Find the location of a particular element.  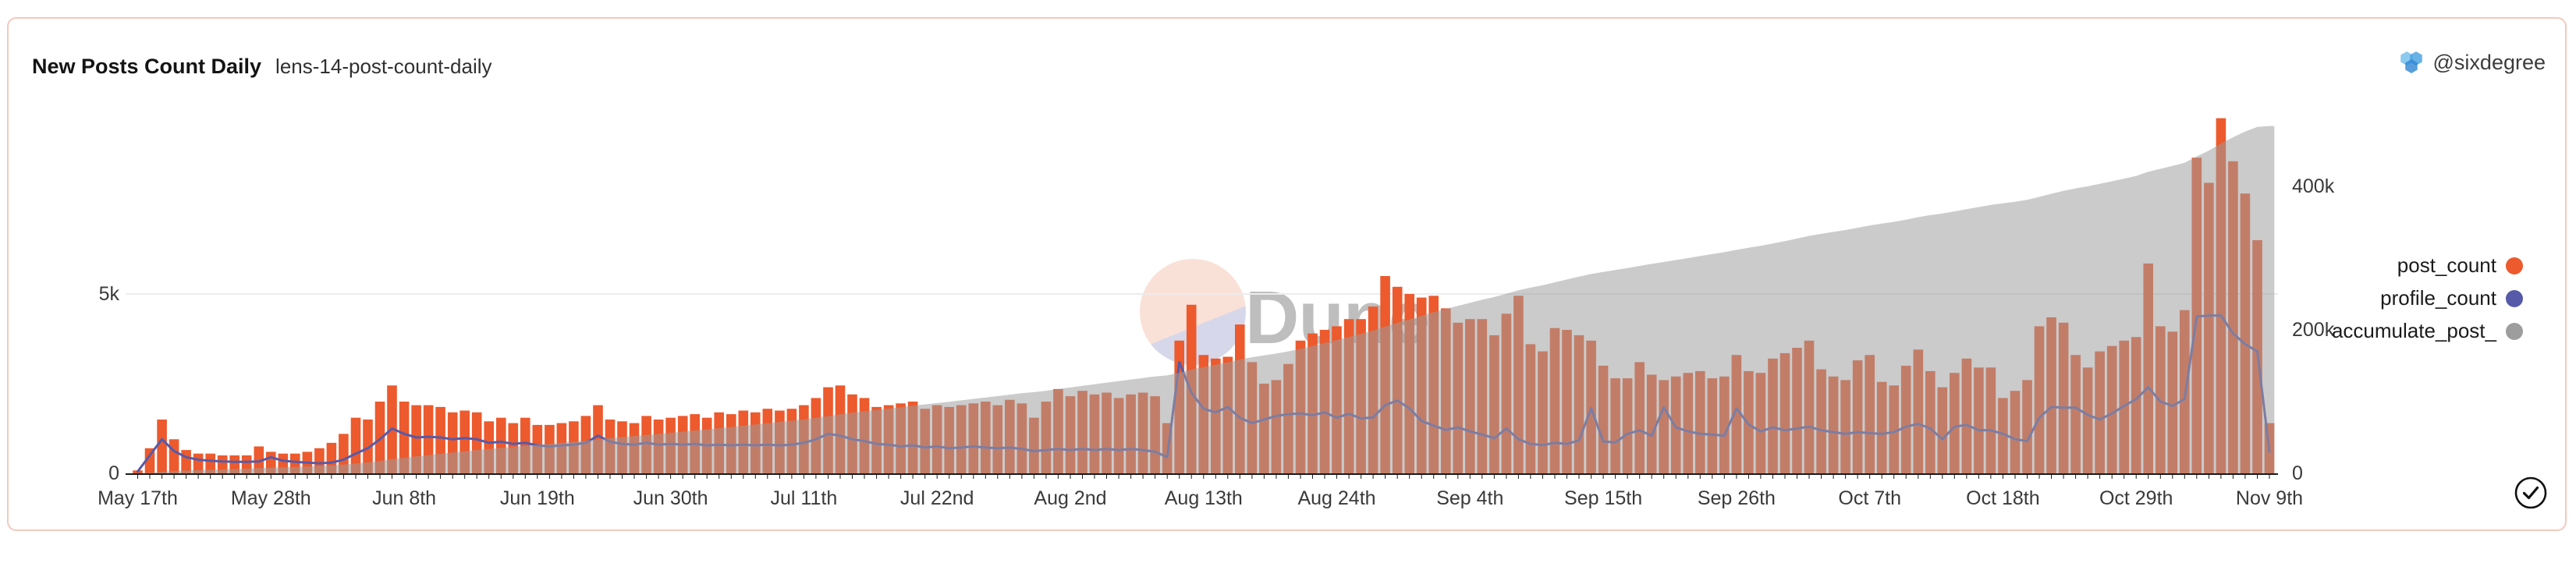

legend-marker-accumulate-post is located at coordinates (2514, 331).